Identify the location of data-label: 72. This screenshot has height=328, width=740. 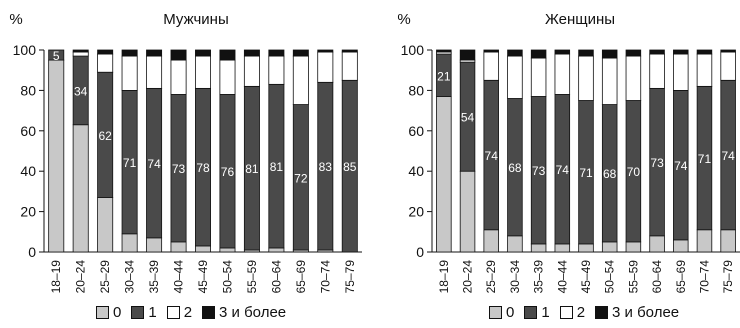
(301, 178).